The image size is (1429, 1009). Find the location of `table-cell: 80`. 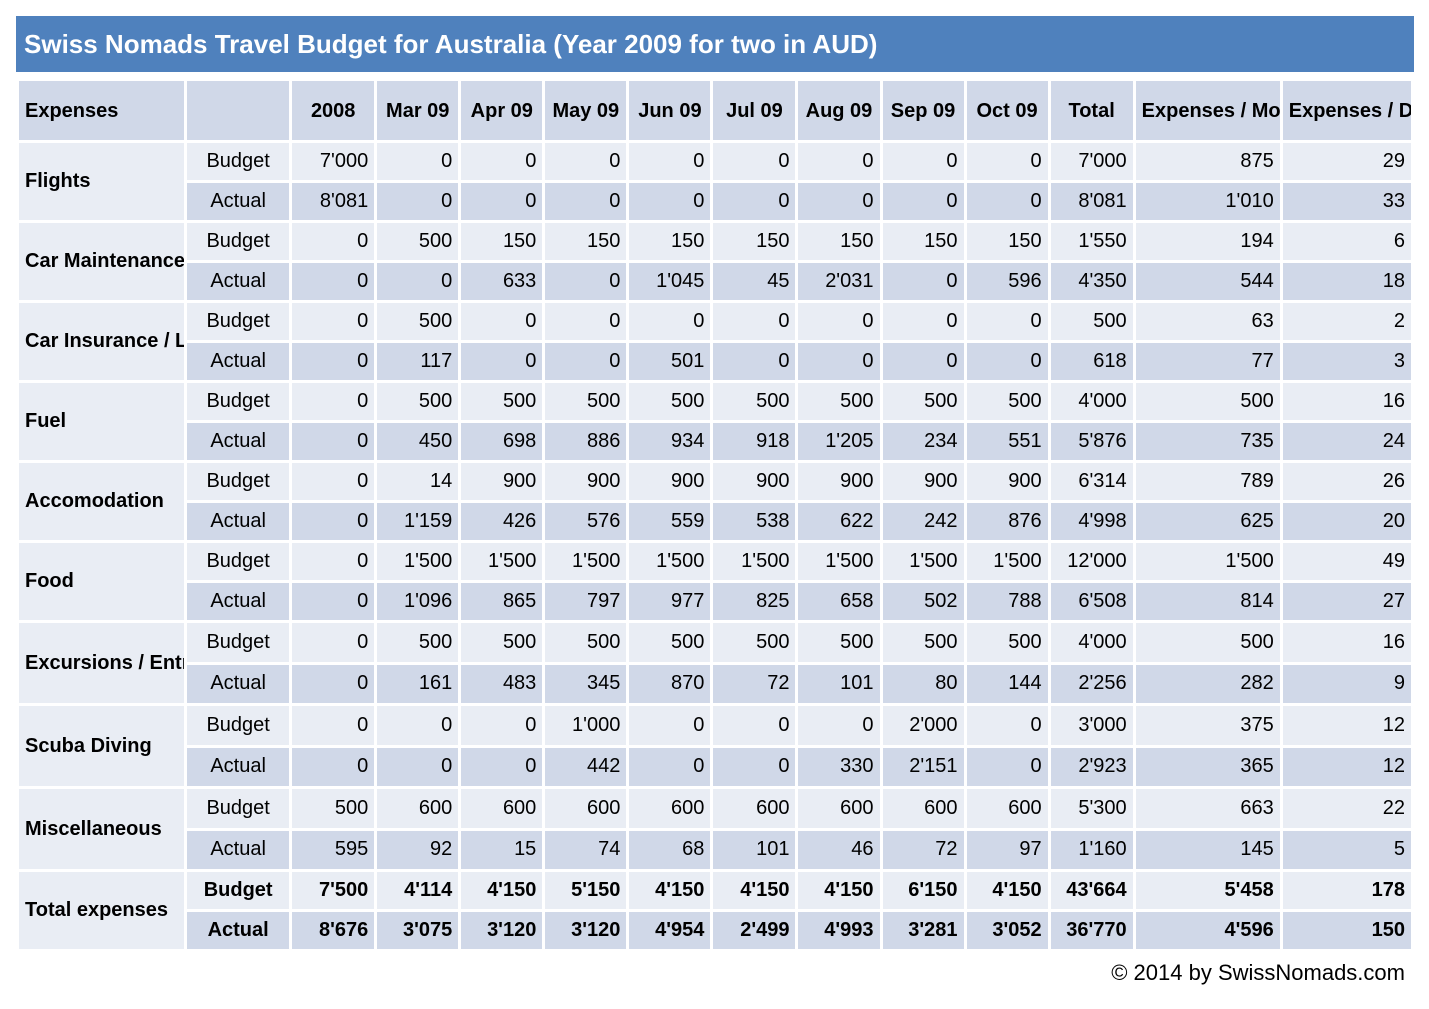

table-cell: 80 is located at coordinates (923, 683).